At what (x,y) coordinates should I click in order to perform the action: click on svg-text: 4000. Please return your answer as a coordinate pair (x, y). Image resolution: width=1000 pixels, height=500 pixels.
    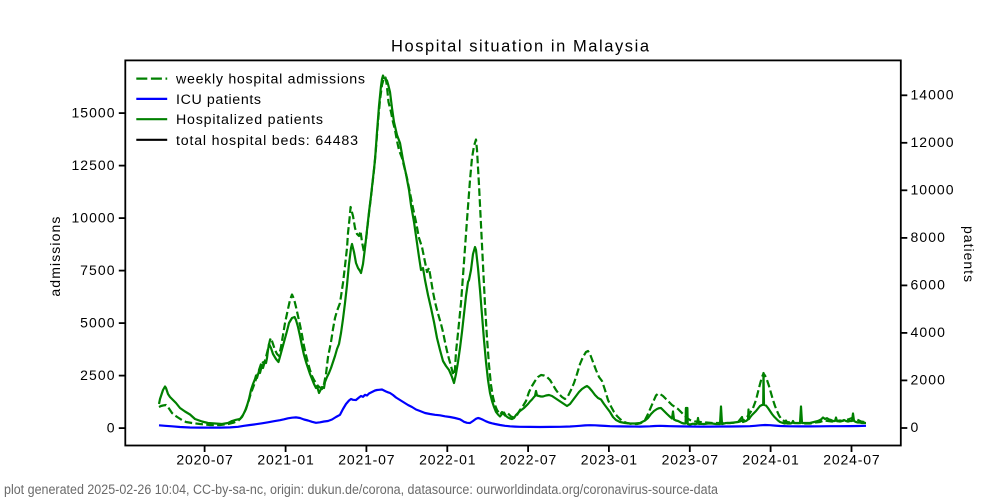
    Looking at the image, I should click on (928, 332).